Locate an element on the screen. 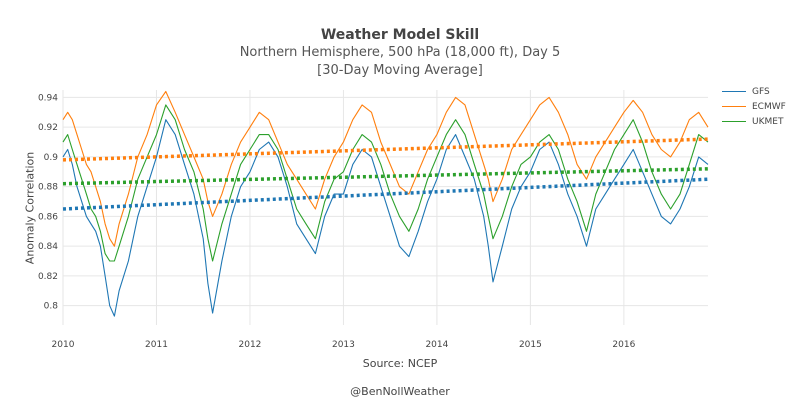 This screenshot has width=800, height=400. x-tick-label: 2016 is located at coordinates (623, 345).